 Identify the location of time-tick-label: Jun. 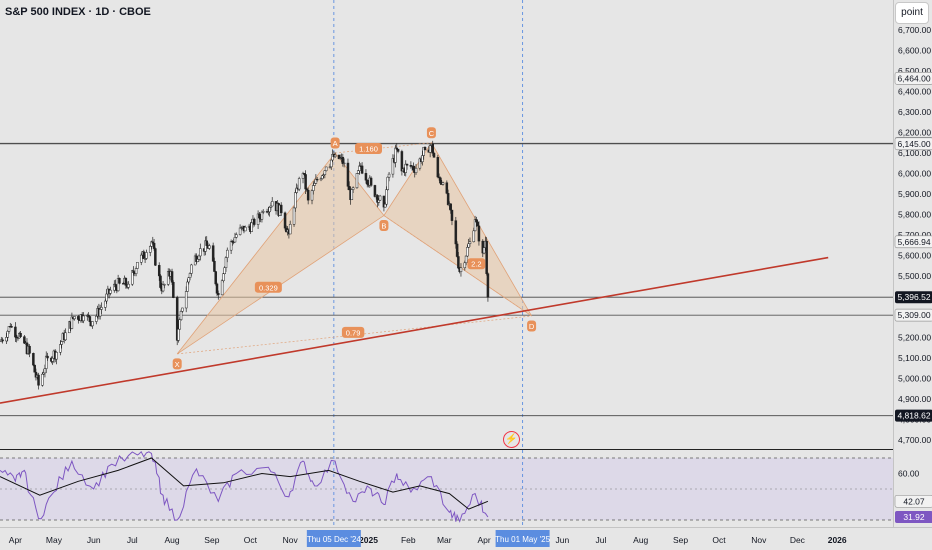
(94, 540).